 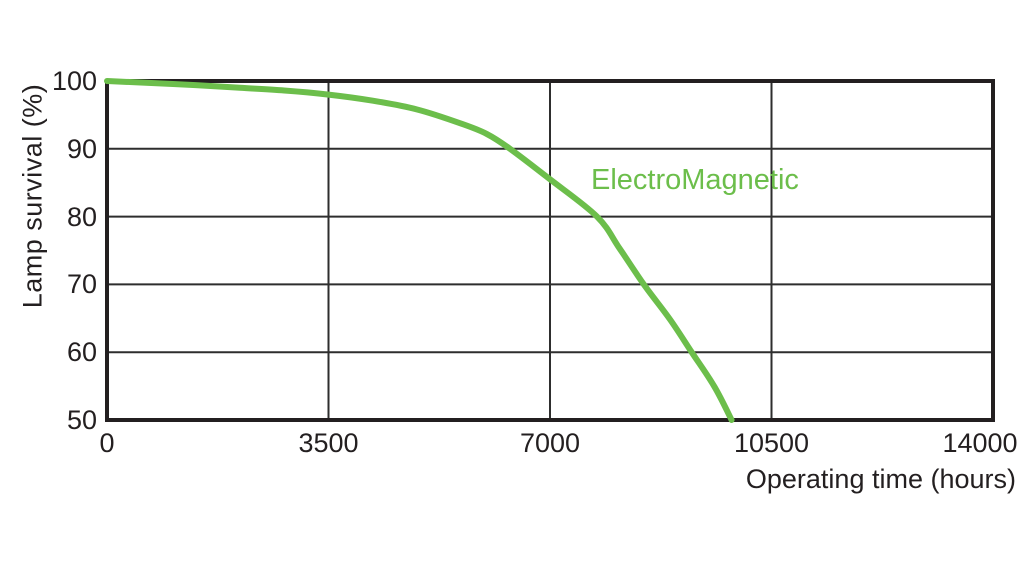 What do you see at coordinates (328, 443) in the screenshot?
I see `x-tick-label: 3500` at bounding box center [328, 443].